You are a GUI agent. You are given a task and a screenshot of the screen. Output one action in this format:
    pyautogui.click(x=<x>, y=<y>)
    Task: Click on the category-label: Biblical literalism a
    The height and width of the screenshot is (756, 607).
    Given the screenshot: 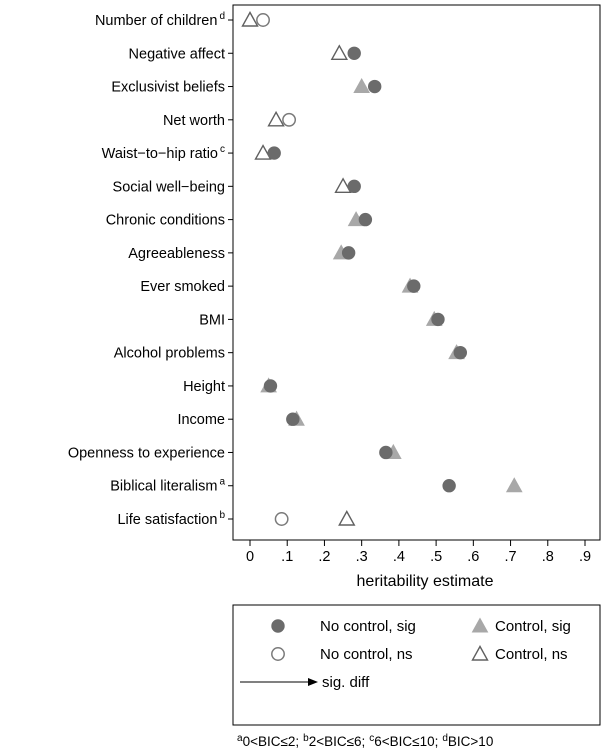 What is the action you would take?
    pyautogui.click(x=167, y=486)
    